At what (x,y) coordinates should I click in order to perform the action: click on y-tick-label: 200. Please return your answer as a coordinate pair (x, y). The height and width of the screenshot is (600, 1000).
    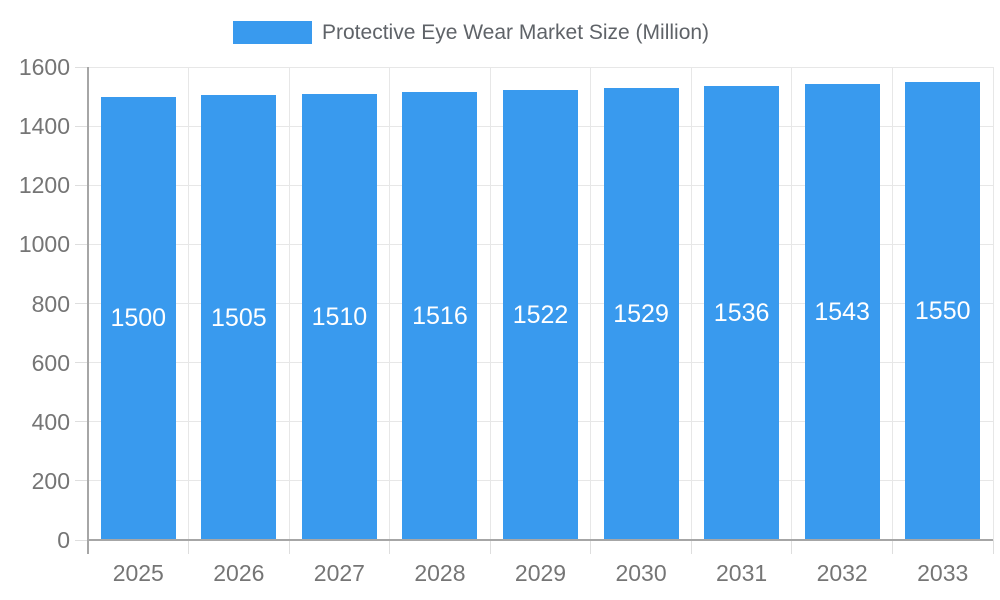
    Looking at the image, I should click on (50, 480).